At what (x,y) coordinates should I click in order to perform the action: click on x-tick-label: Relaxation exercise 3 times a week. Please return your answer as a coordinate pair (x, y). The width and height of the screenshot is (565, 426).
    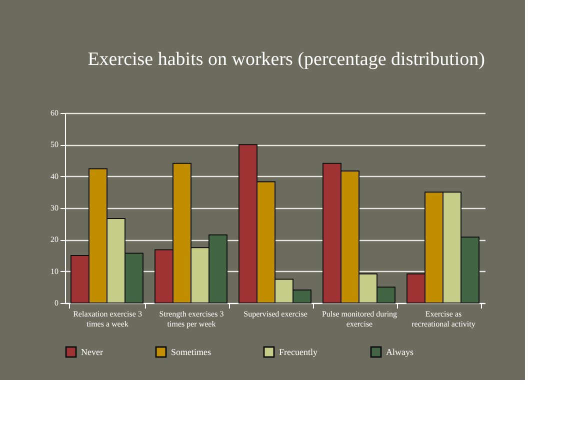
    Looking at the image, I should click on (107, 319).